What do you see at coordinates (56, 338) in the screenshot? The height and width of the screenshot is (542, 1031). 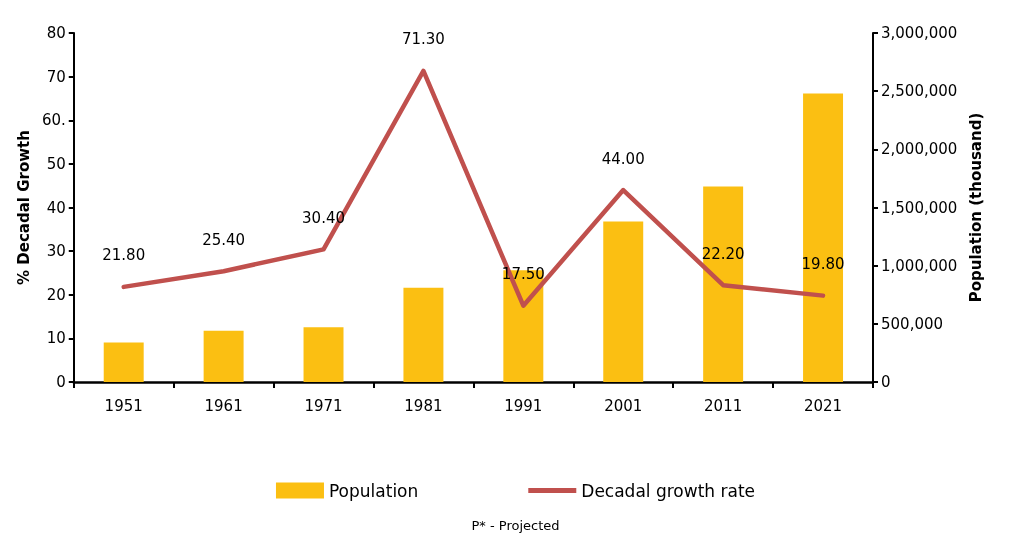 I see `y-tick-label: 10` at bounding box center [56, 338].